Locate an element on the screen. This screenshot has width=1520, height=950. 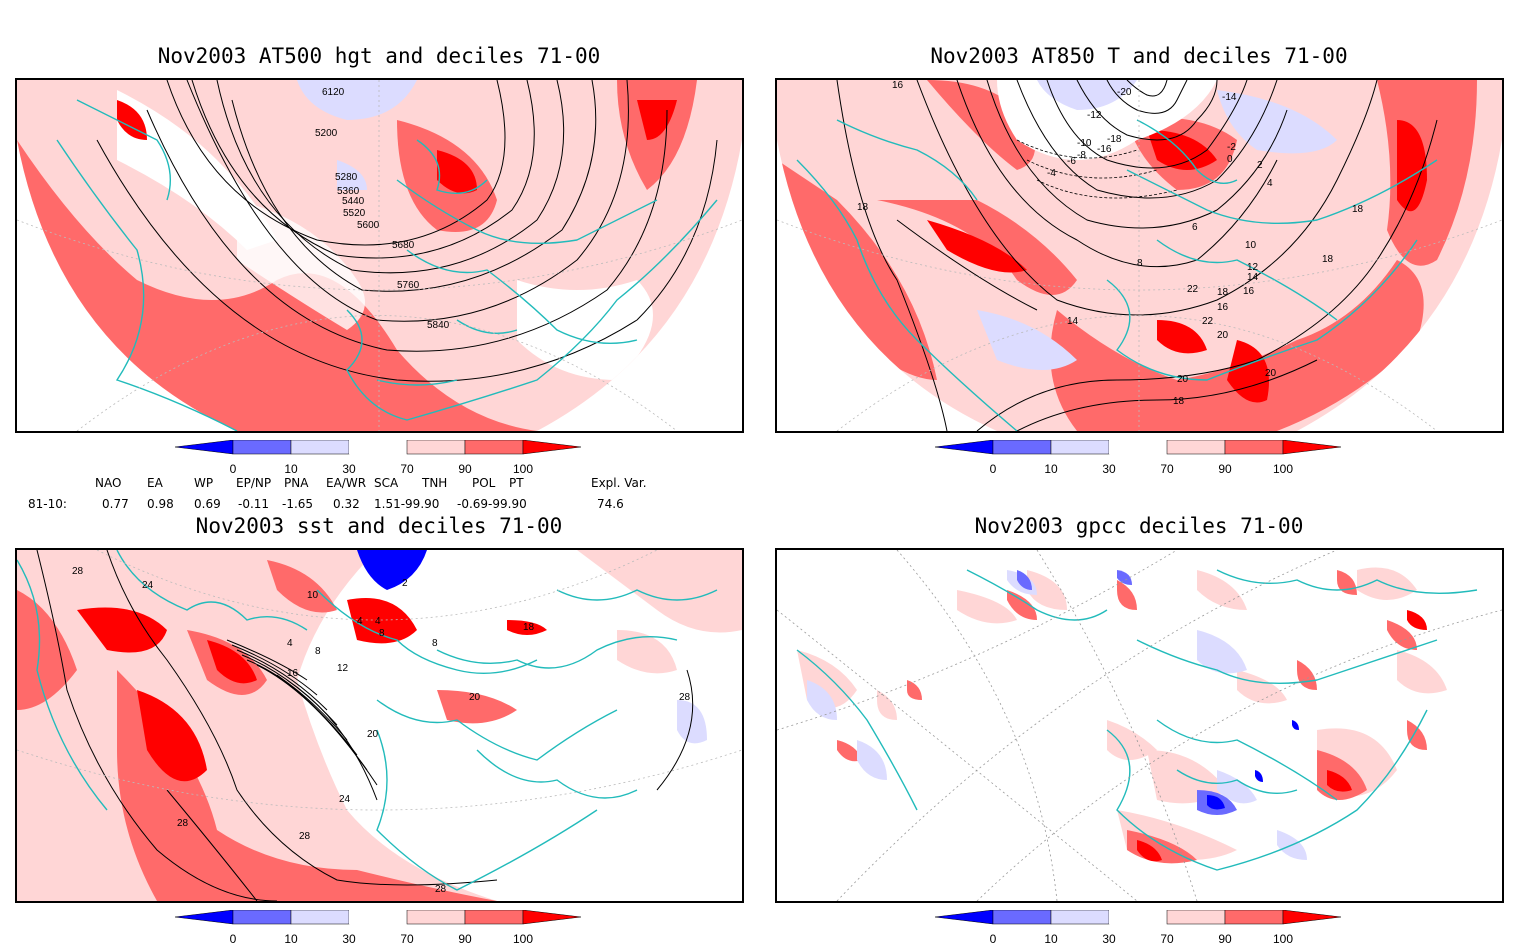
index-header: TNH is located at coordinates (435, 483).